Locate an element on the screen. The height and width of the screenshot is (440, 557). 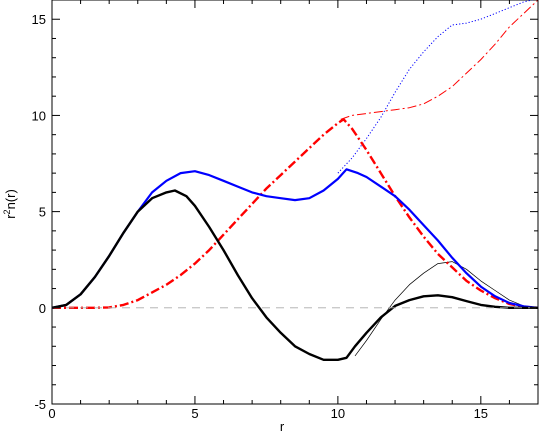
y-axis-label: r2n(r) is located at coordinates (10, 204).